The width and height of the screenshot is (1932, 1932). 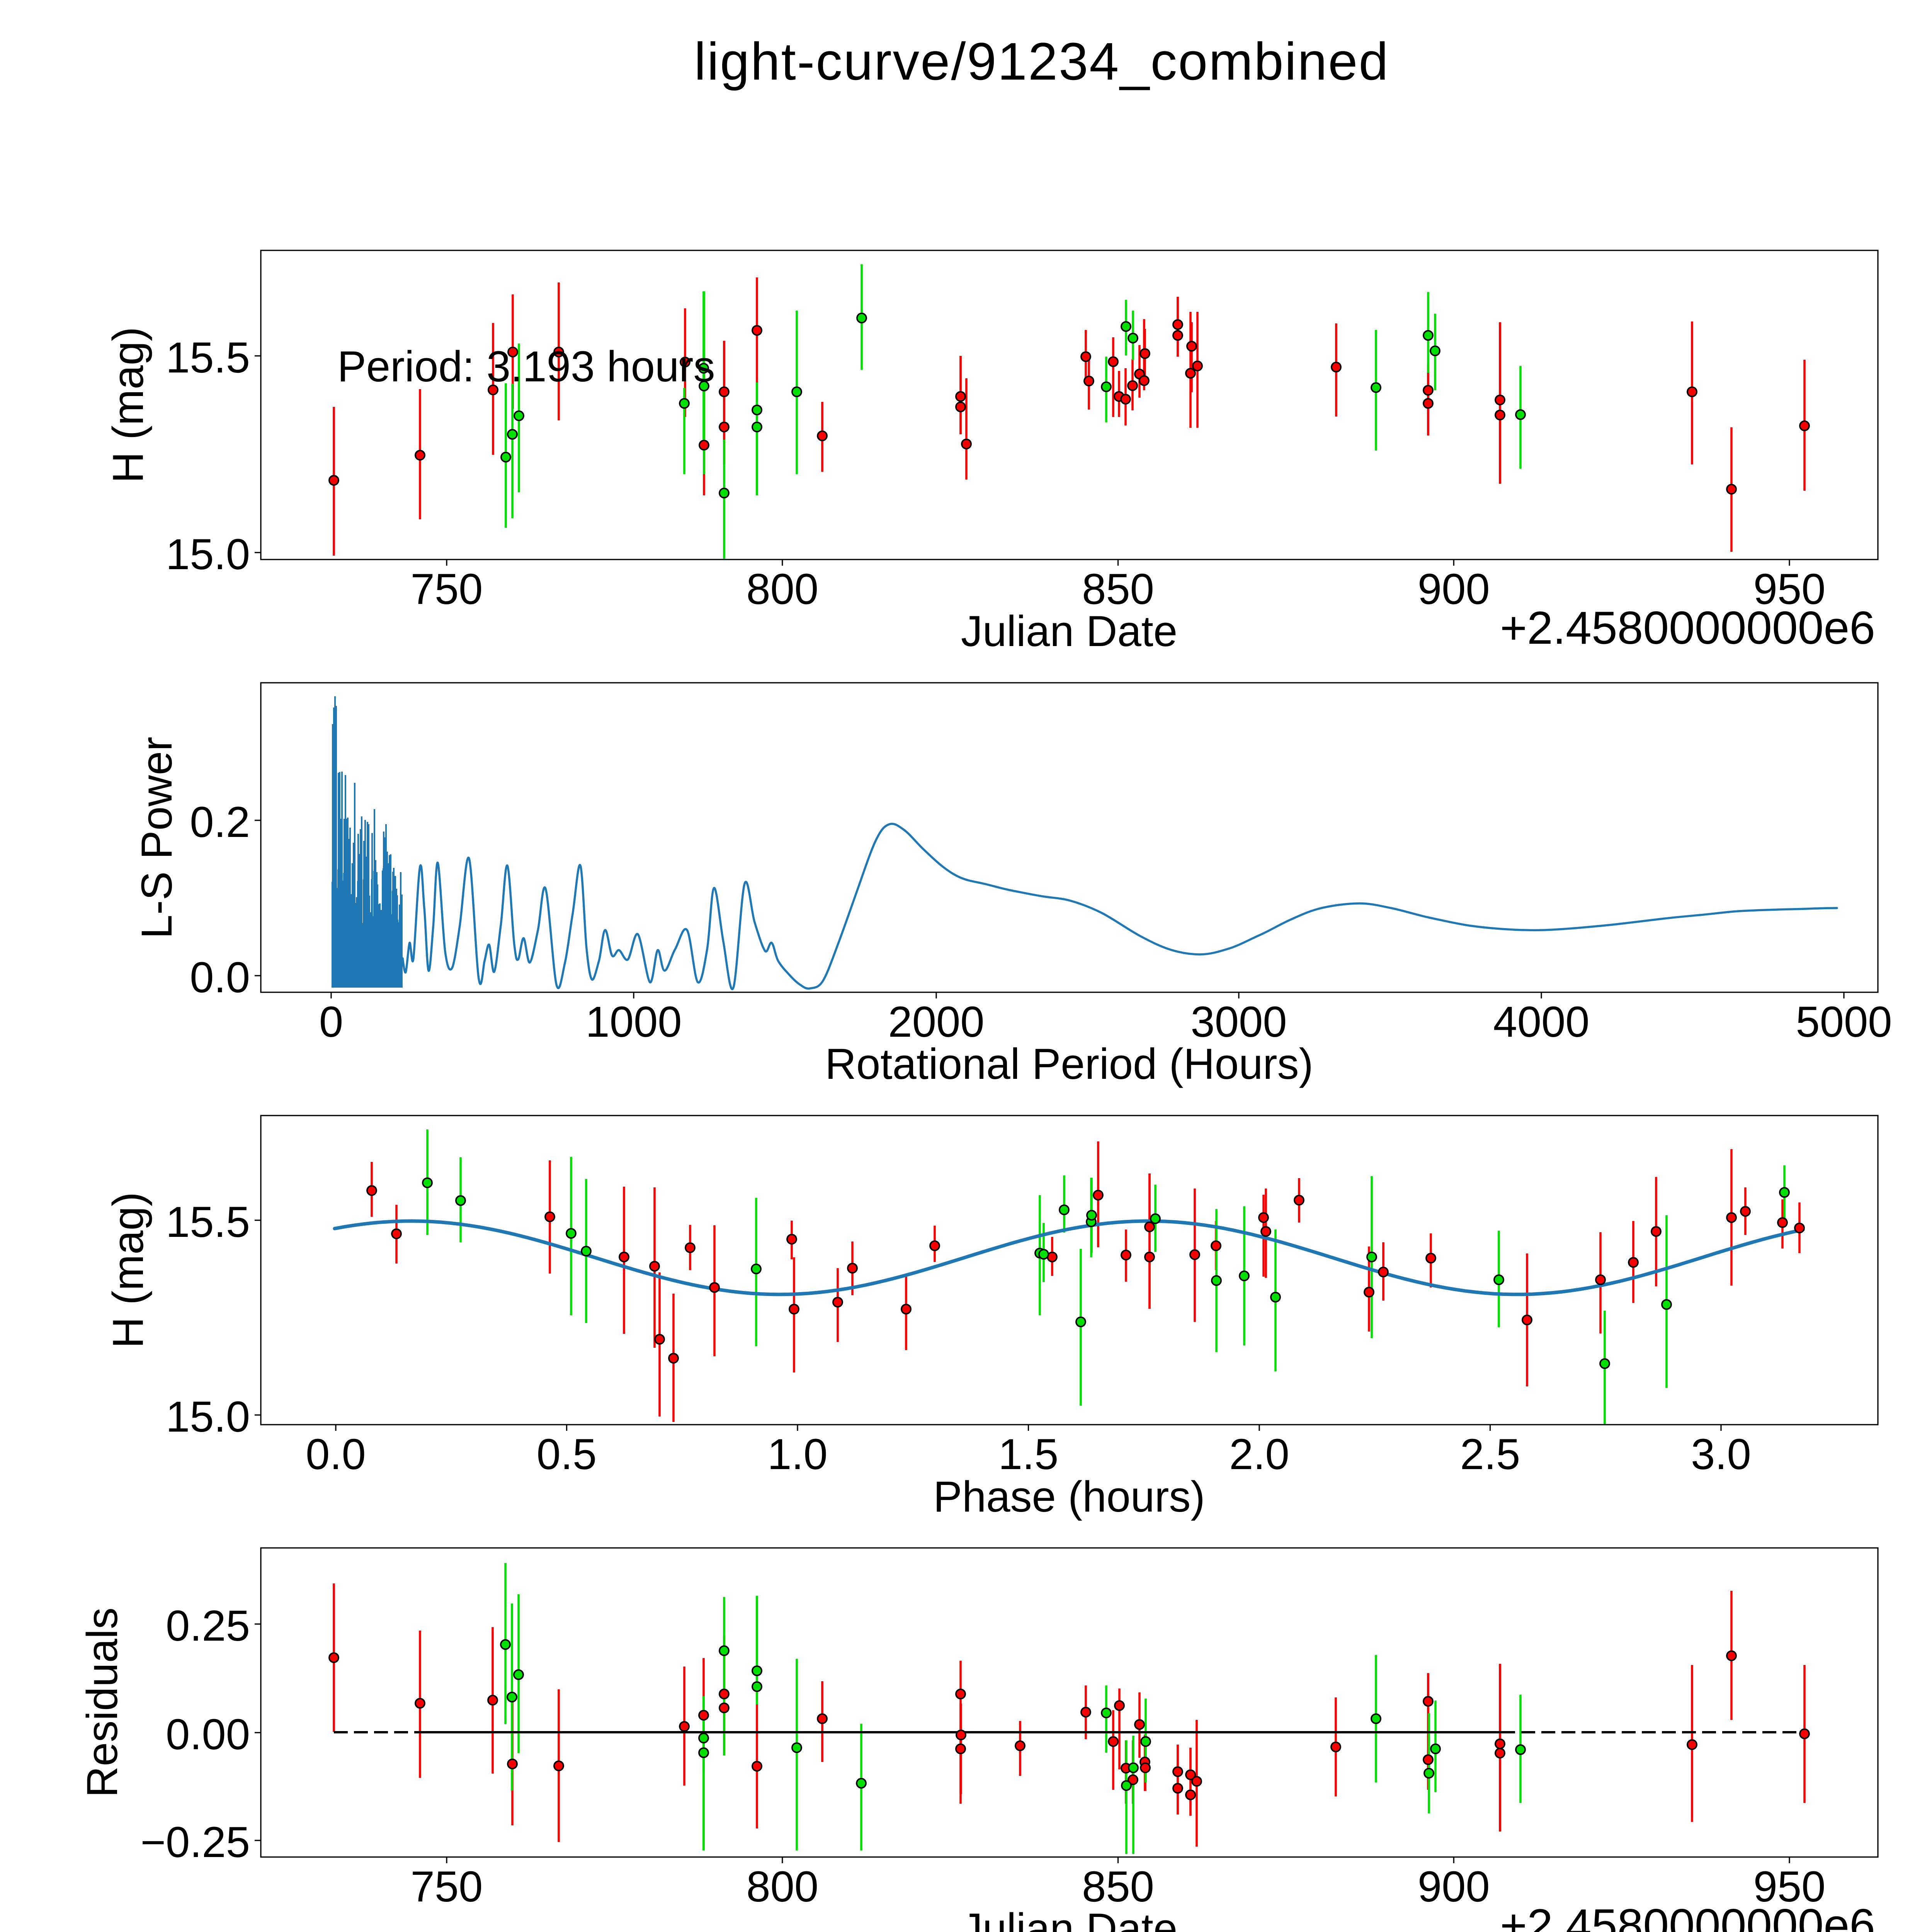 I want to click on svg-text: 2.5, so click(x=1490, y=1454).